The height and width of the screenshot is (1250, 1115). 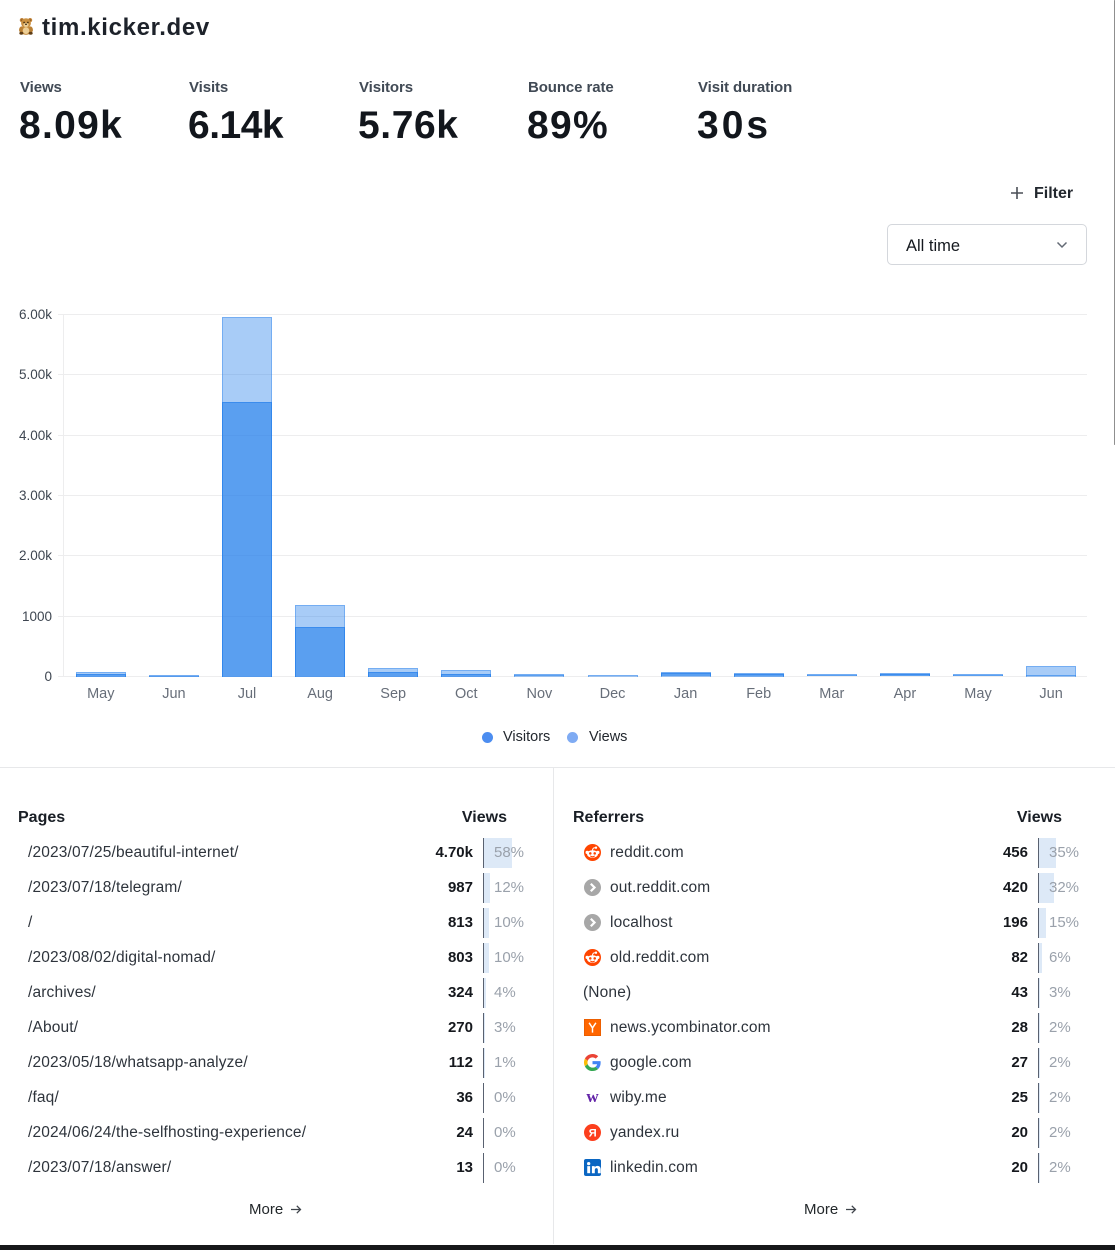 What do you see at coordinates (593, 1133) in the screenshot?
I see `svg-text: Я` at bounding box center [593, 1133].